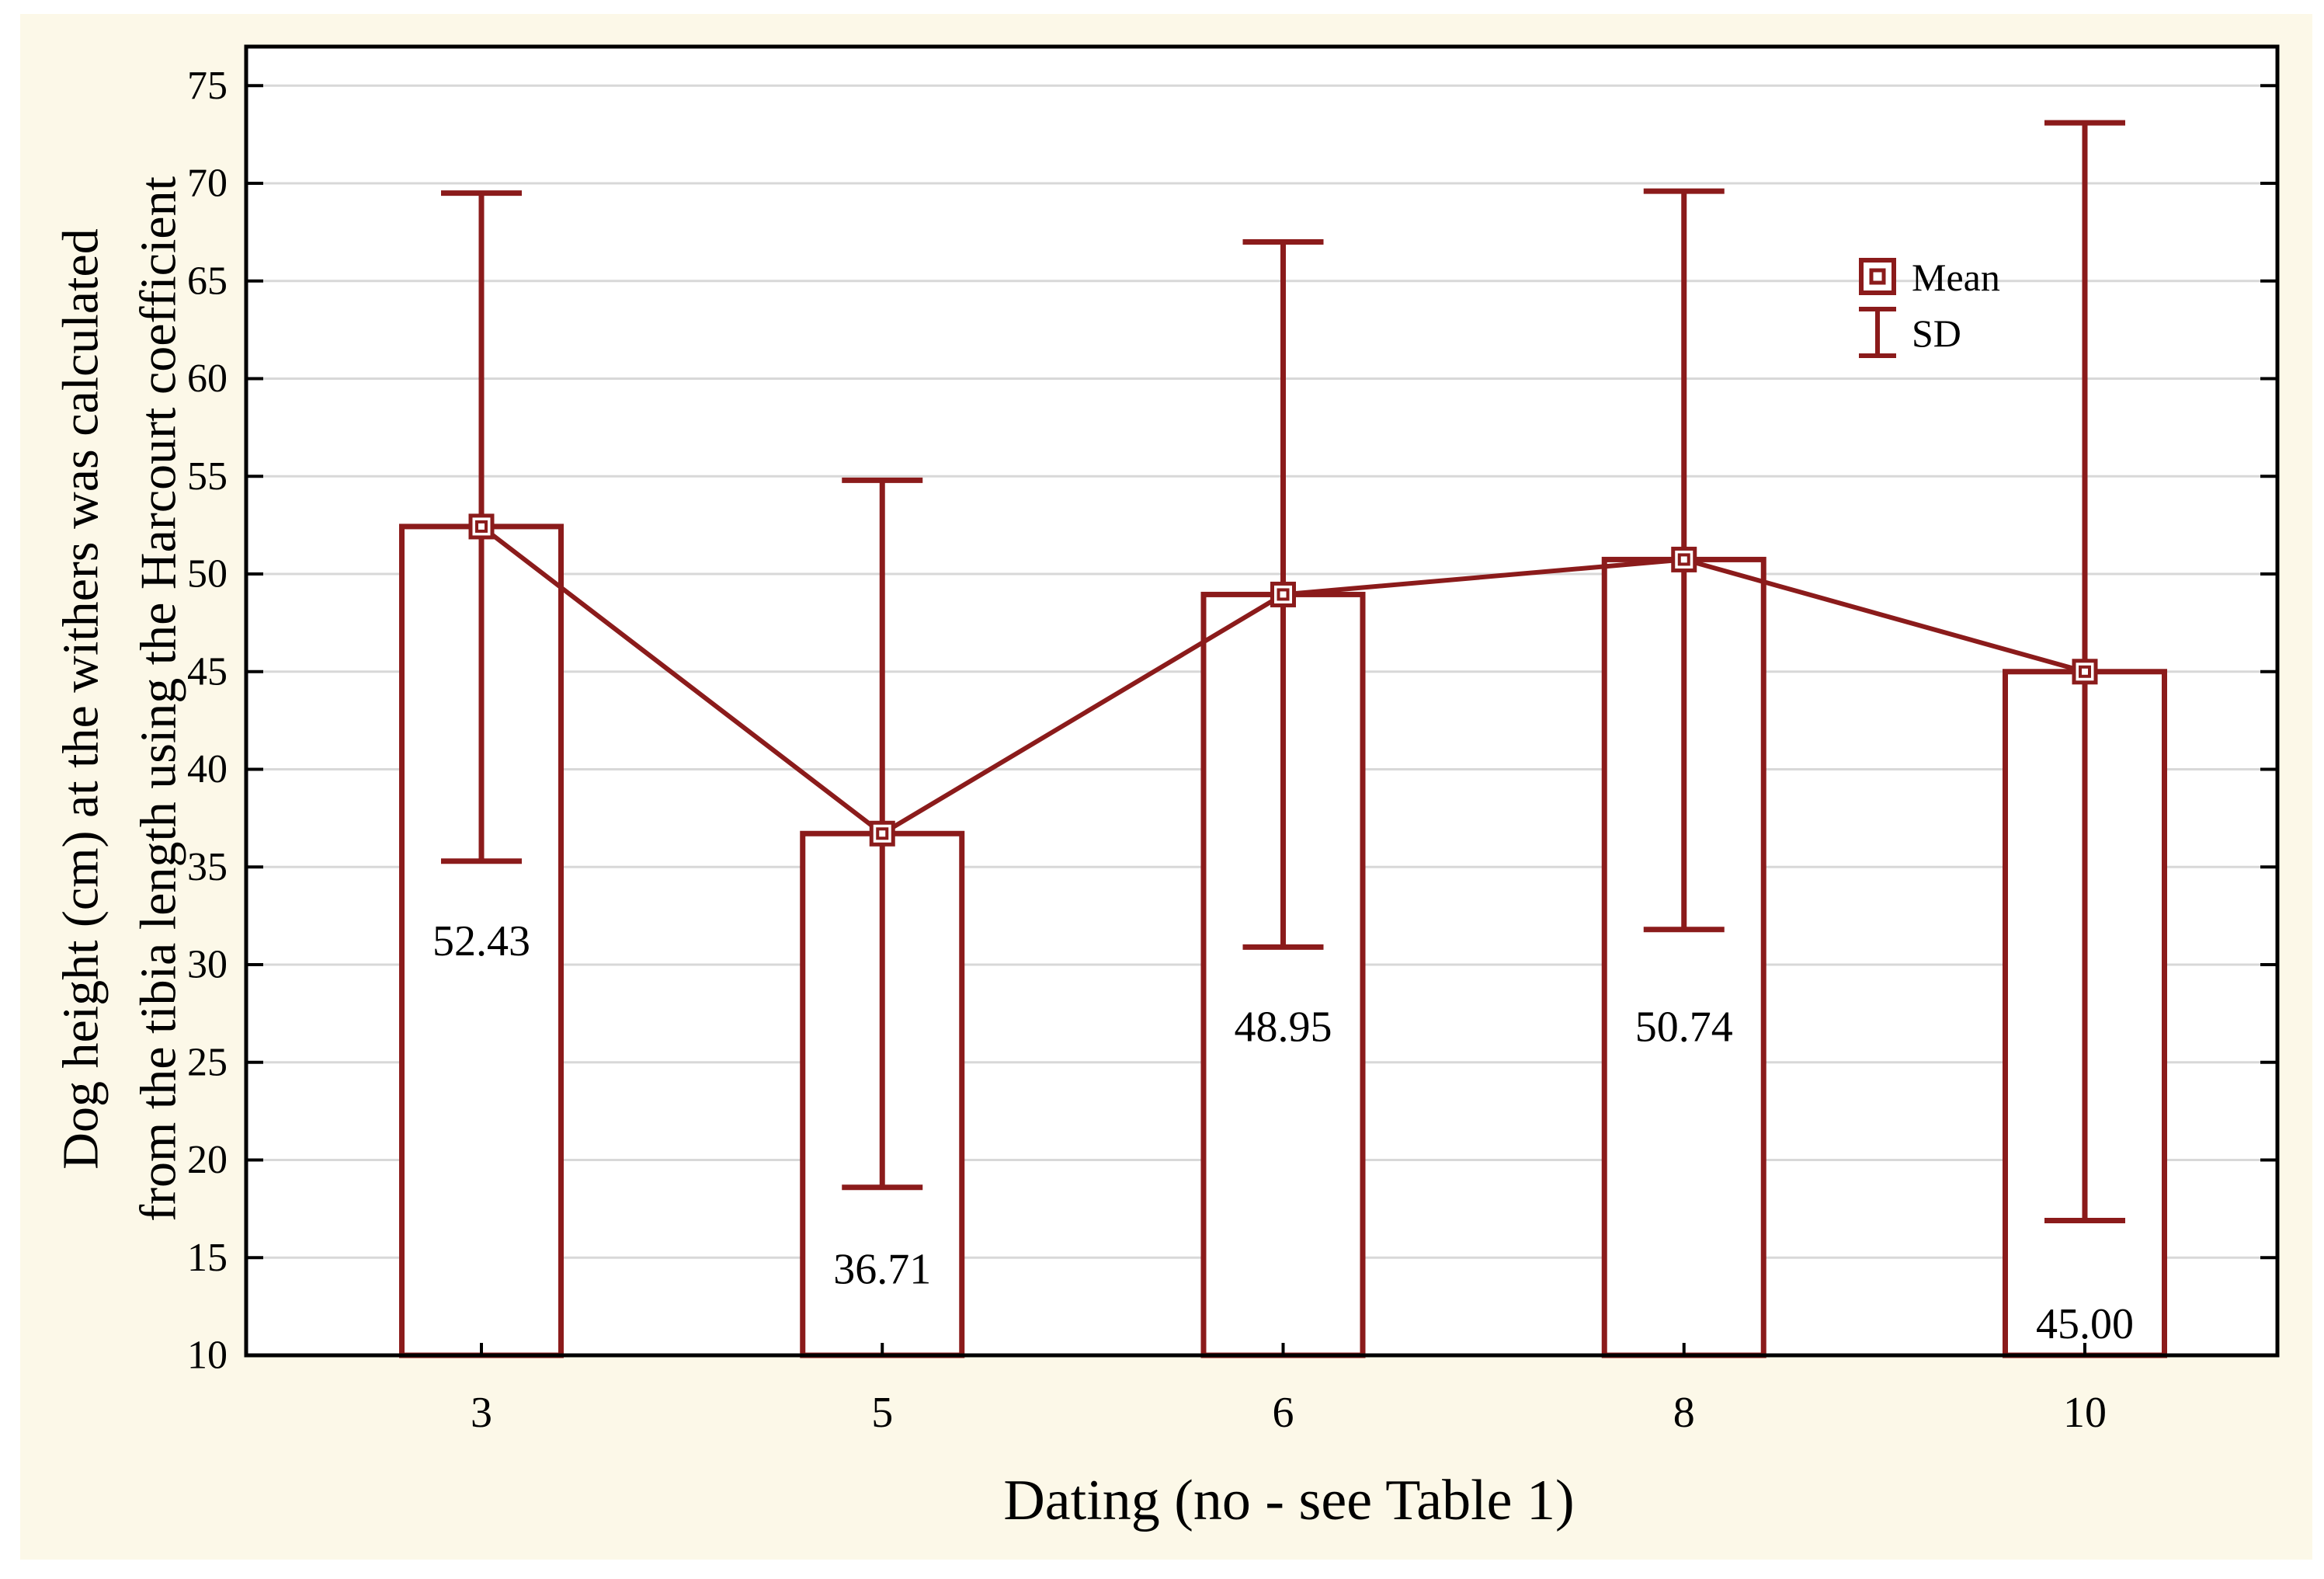 This screenshot has width=2324, height=1579. Describe the element at coordinates (208, 86) in the screenshot. I see `y-tick-label: 75` at that location.